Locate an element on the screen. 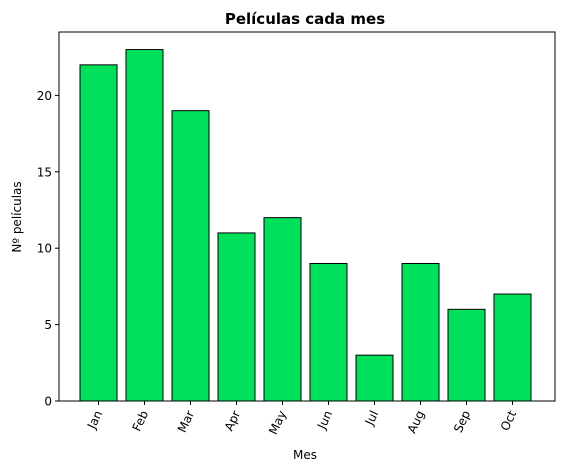 The height and width of the screenshot is (473, 563). x-axis: Jan Feb Mar Apr May Jun Jul Aug Sep Oct is located at coordinates (301, 419).